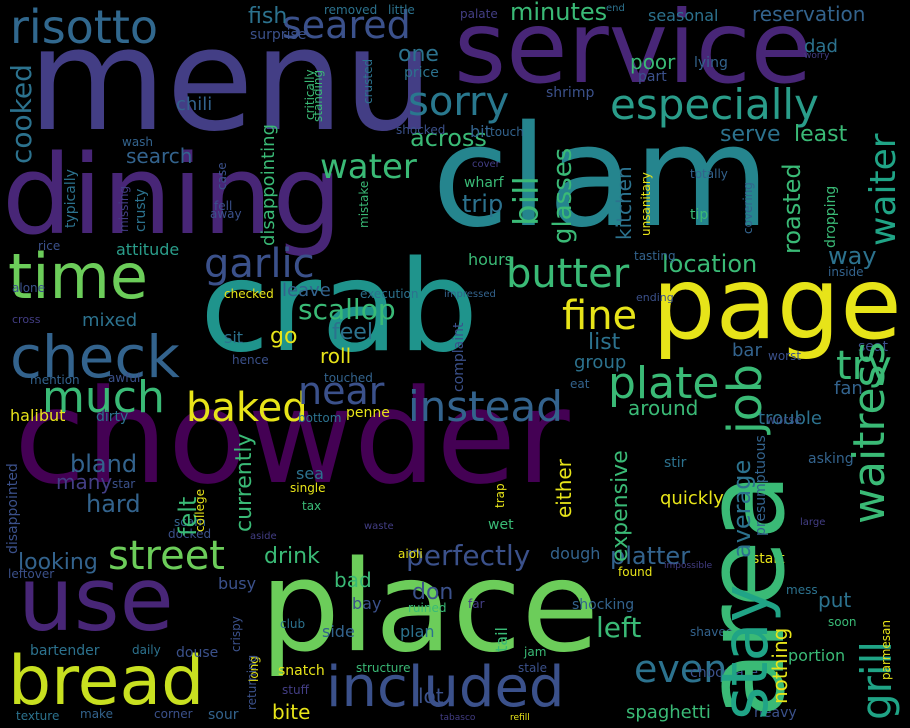 Image resolution: width=910 pixels, height=728 pixels. I want to click on word-execution: execution, so click(389, 294).